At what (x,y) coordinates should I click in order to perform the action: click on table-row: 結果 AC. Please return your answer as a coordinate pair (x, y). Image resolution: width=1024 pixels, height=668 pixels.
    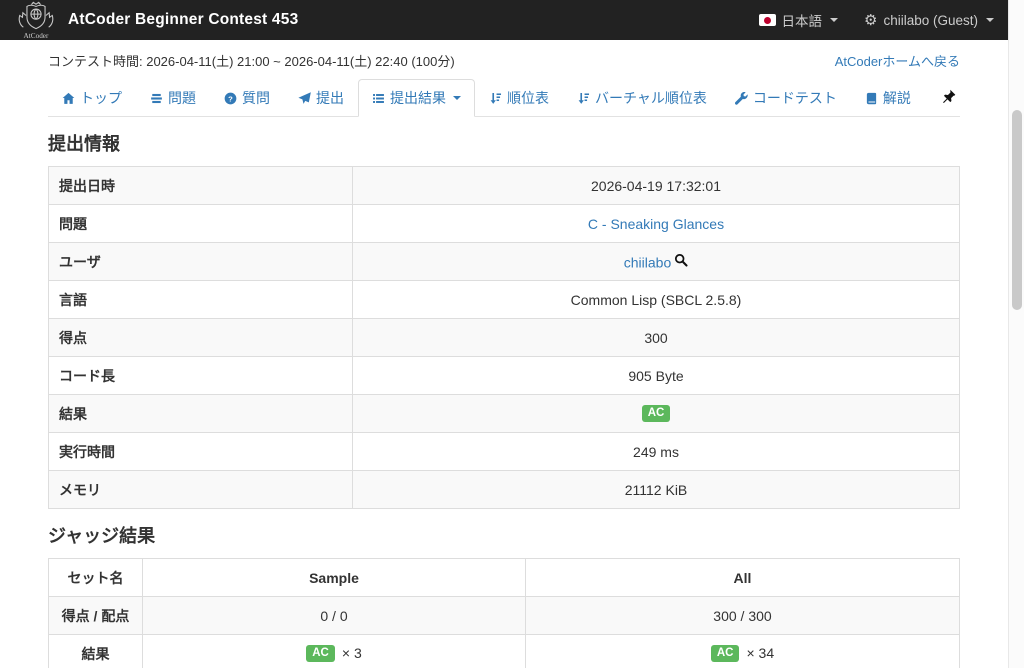
    Looking at the image, I should click on (504, 413).